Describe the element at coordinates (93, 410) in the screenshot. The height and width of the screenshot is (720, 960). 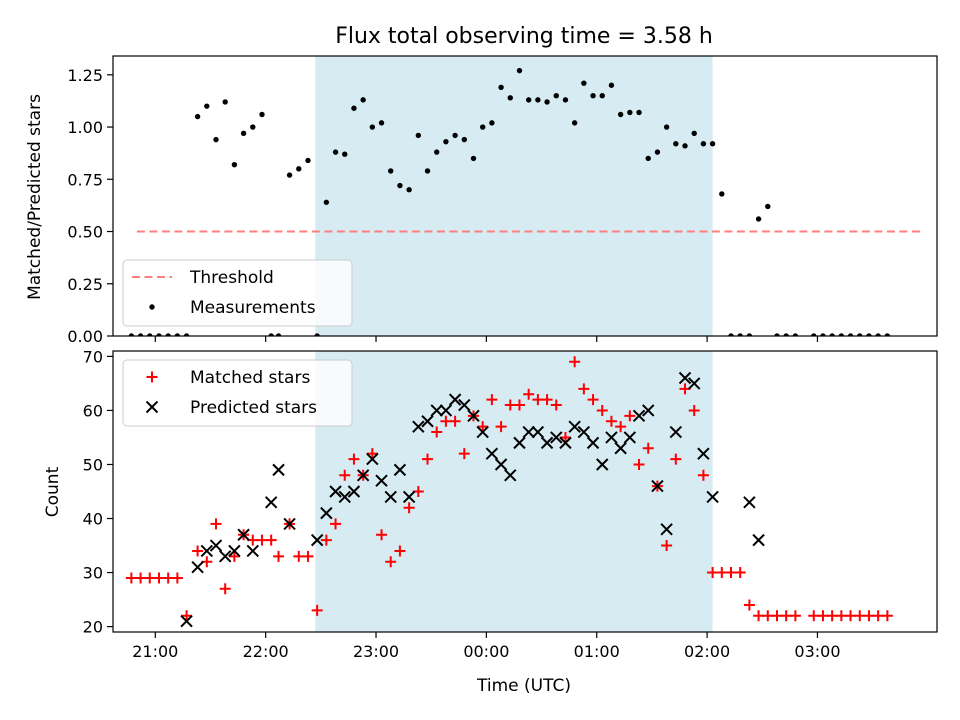
I see `y-tick-label: 60` at that location.